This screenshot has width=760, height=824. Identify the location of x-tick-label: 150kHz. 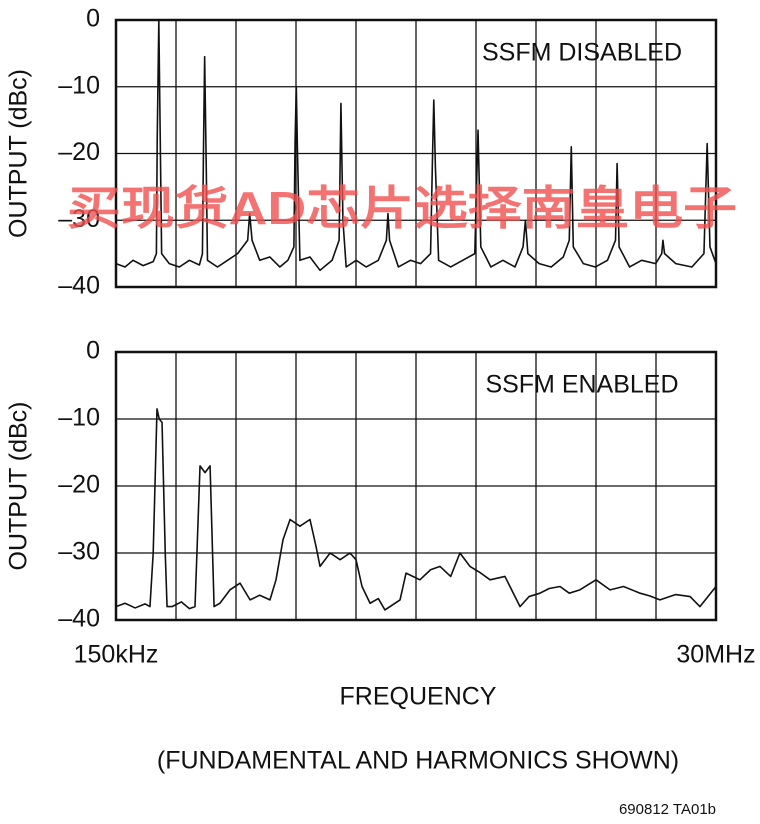
(116, 655).